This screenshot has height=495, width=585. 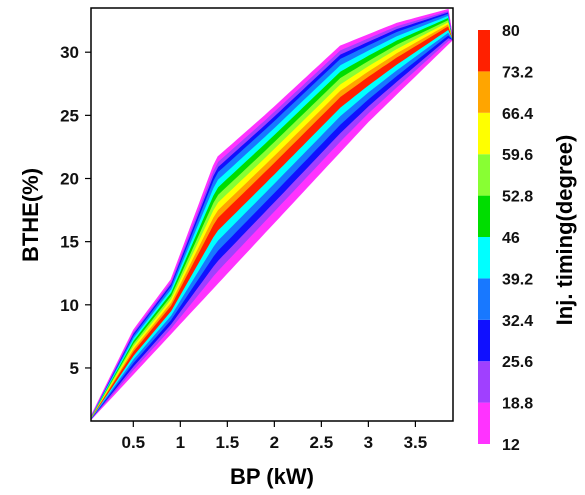 I want to click on x-axis-label: BP (kW), so click(x=272, y=476).